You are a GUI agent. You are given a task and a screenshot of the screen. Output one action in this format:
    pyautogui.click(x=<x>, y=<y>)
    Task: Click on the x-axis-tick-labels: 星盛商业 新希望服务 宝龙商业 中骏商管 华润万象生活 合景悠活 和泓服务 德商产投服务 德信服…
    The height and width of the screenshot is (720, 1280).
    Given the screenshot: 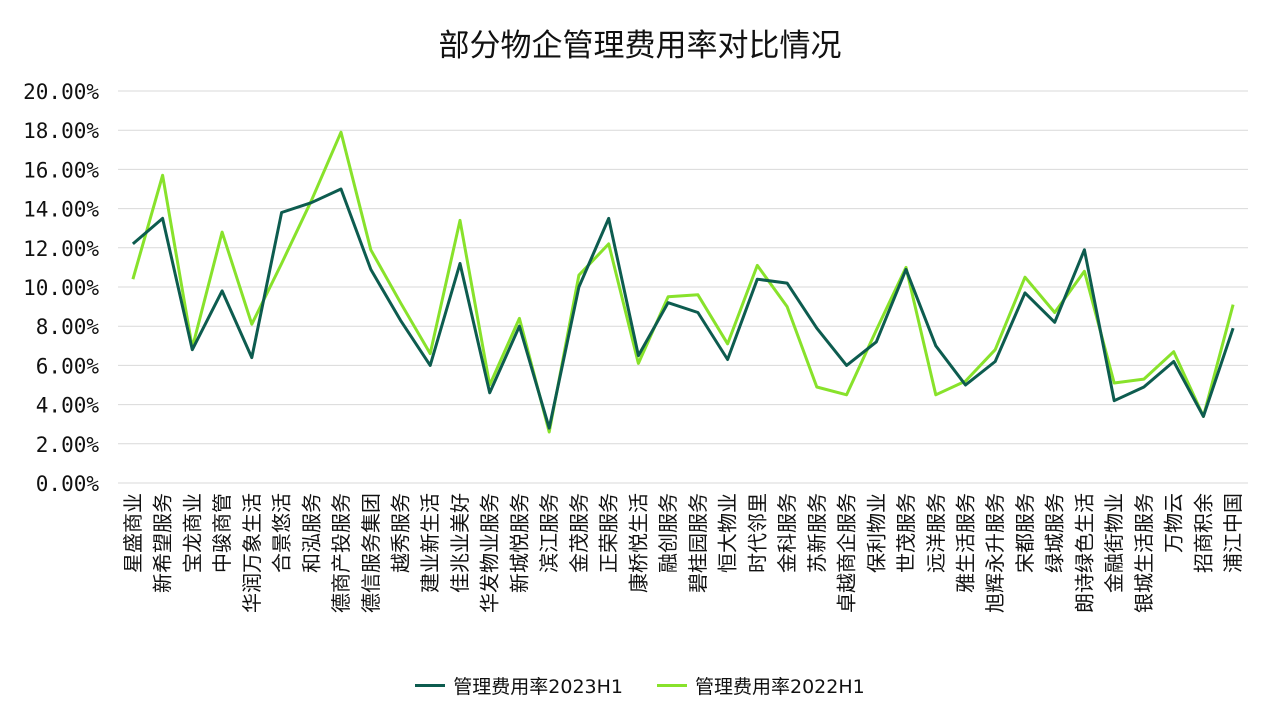 What is the action you would take?
    pyautogui.click(x=683, y=553)
    